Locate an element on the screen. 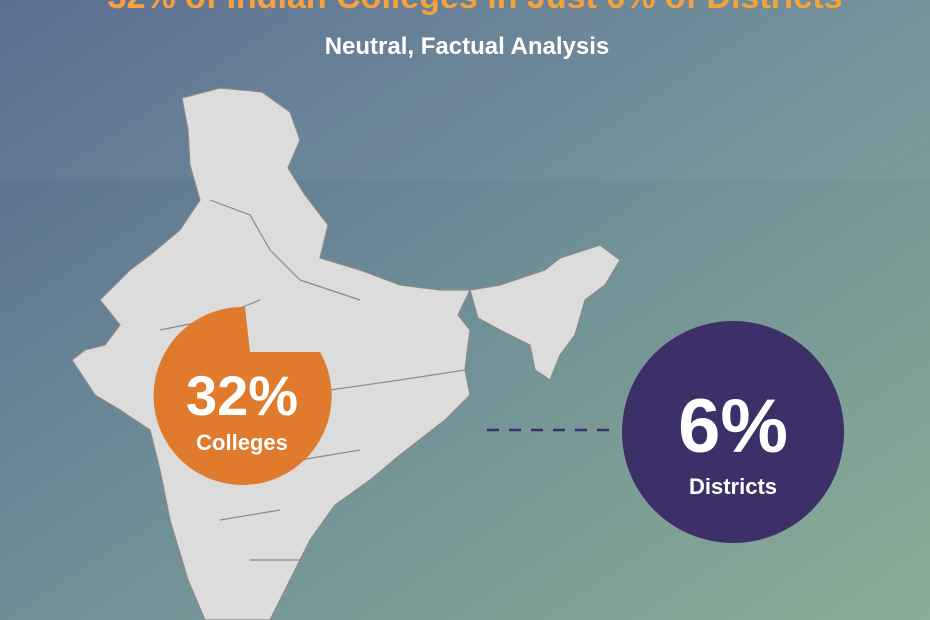  stat-label: Districts is located at coordinates (733, 486).